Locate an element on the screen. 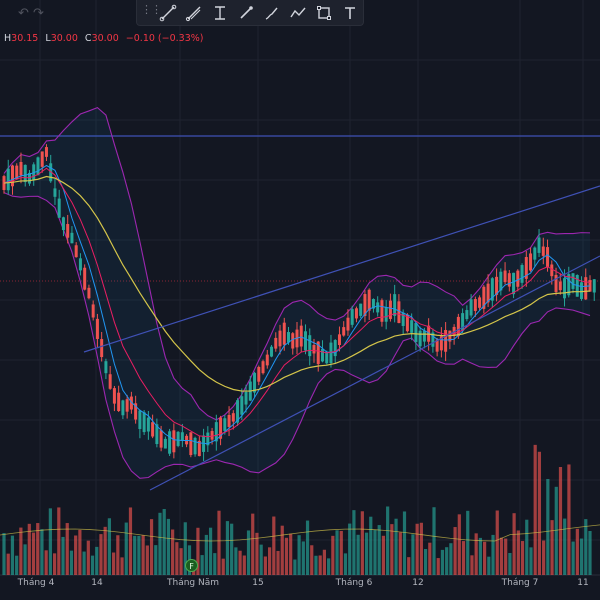 The width and height of the screenshot is (600, 600). low-value: 30.00 is located at coordinates (64, 38).